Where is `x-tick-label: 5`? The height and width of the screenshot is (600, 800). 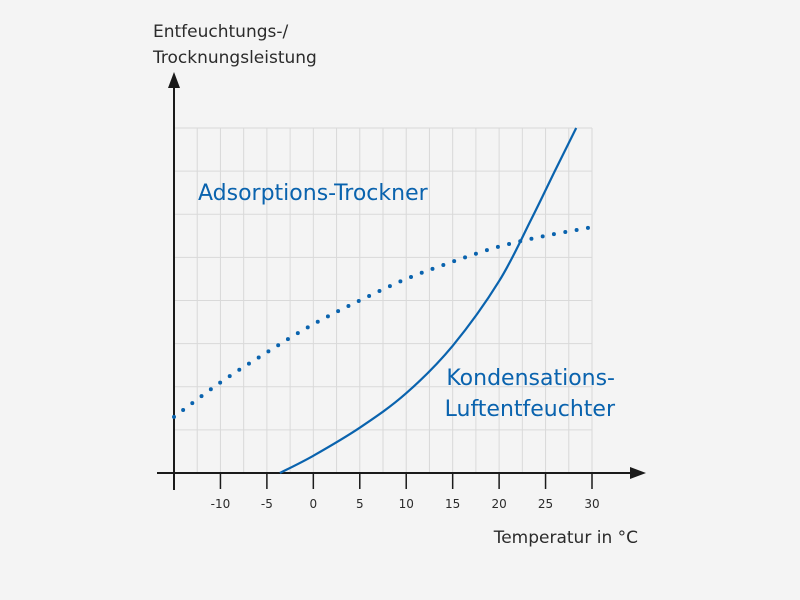 x-tick-label: 5 is located at coordinates (360, 504).